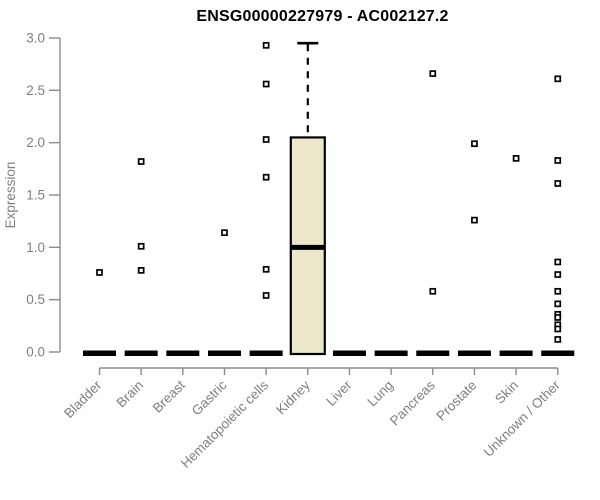 The image size is (600, 500). What do you see at coordinates (129, 394) in the screenshot?
I see `x-tick-label: Brain` at bounding box center [129, 394].